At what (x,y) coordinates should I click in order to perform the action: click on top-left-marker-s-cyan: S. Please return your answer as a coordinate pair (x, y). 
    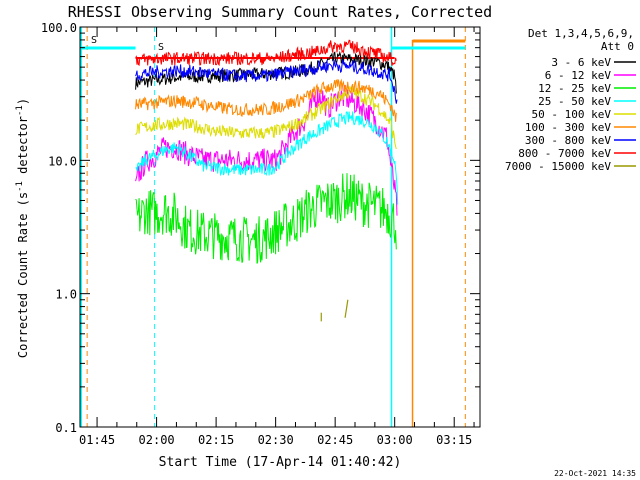
    Looking at the image, I should click on (161, 47).